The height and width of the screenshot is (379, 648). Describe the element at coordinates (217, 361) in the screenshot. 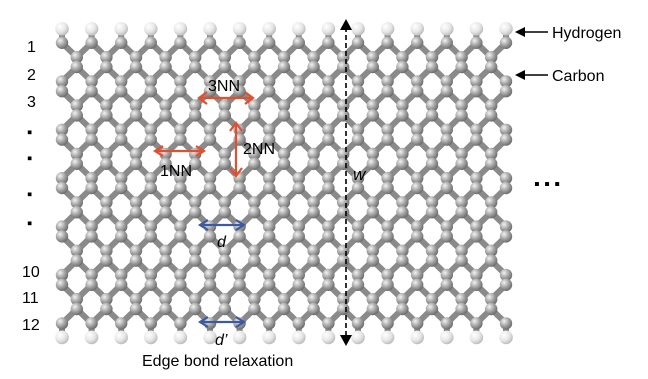

I see `caption: Edge bond relaxation` at that location.